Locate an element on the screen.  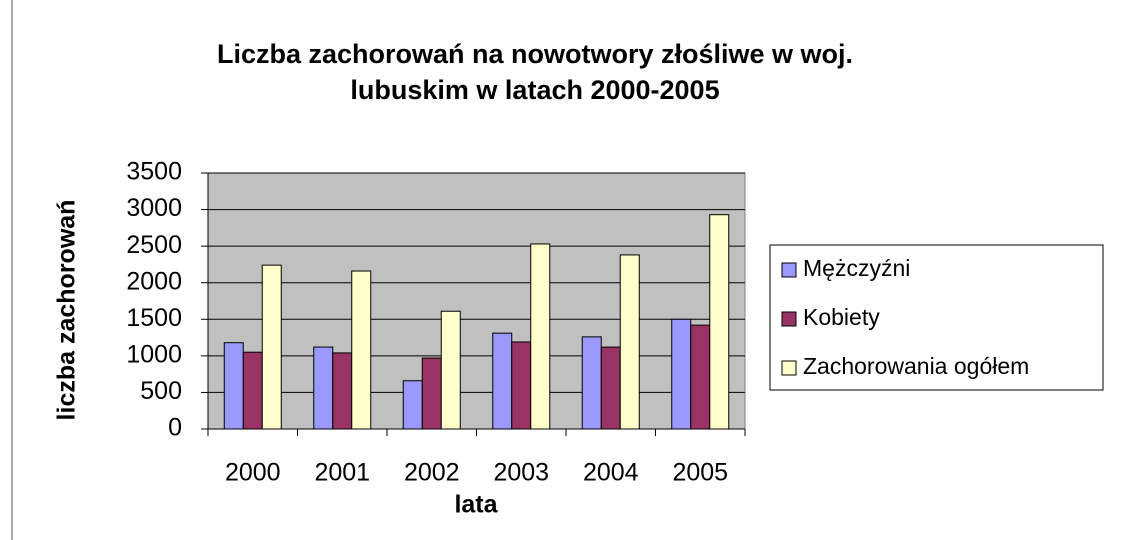
x-tick-label: 2004 is located at coordinates (611, 473).